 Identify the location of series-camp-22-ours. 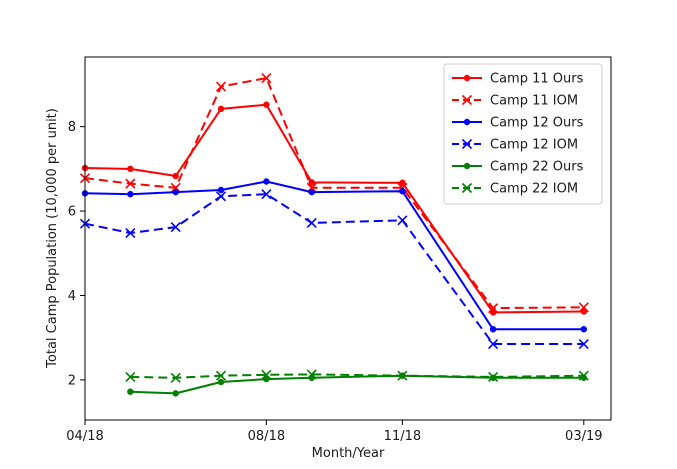
(357, 384).